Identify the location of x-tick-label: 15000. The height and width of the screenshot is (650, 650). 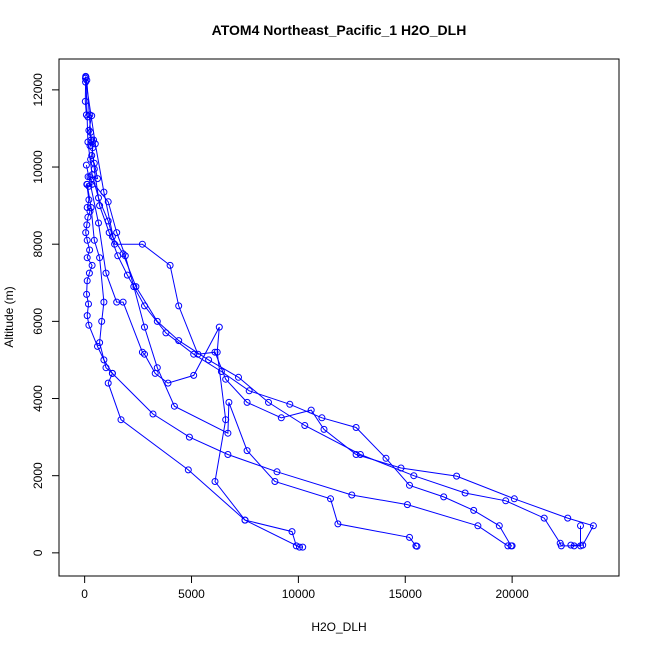
(406, 594).